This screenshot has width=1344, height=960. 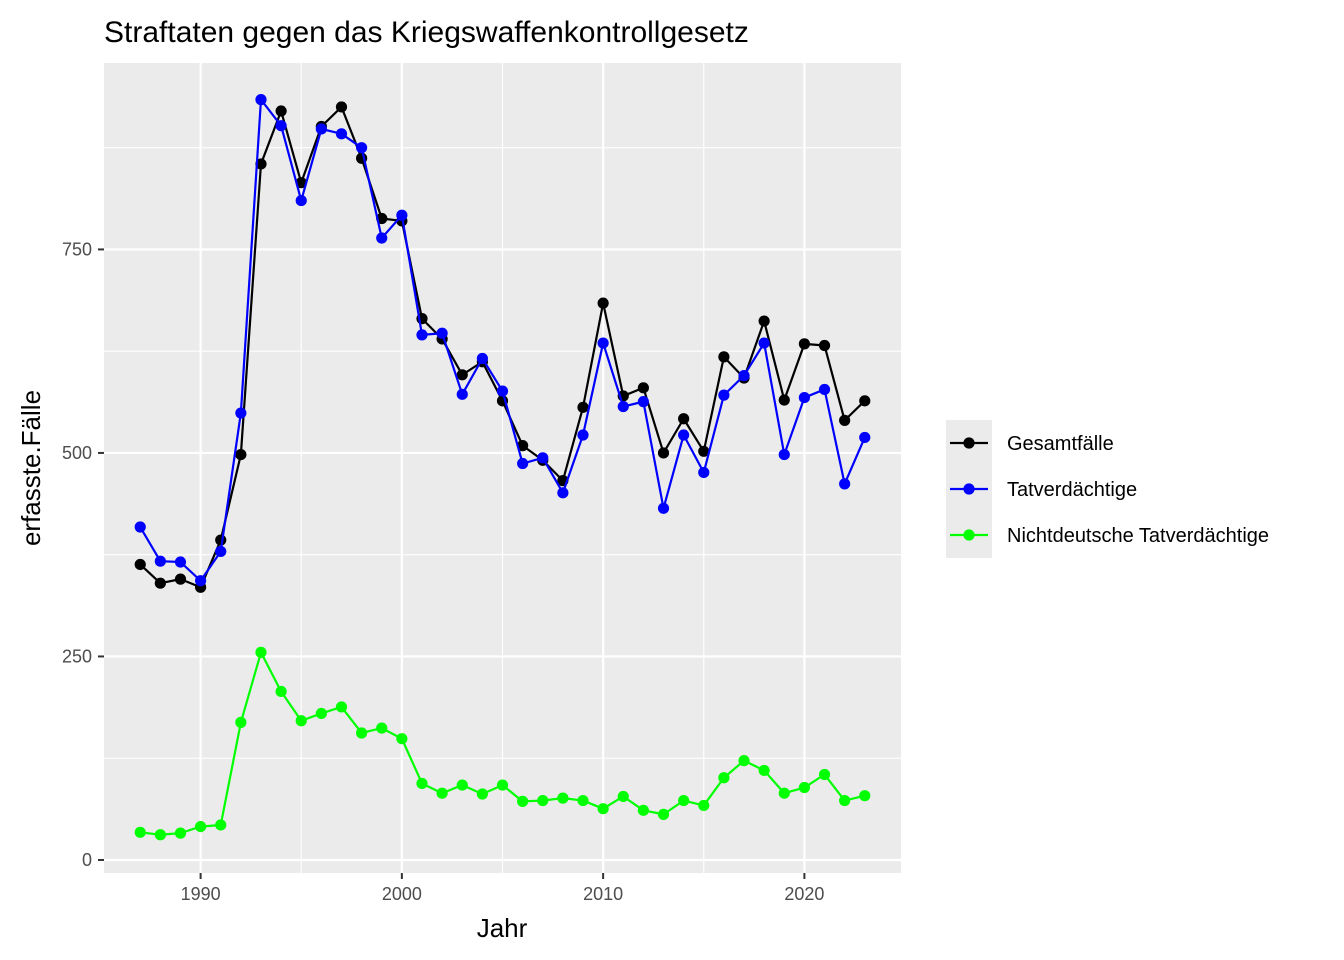 What do you see at coordinates (83, 554) in the screenshot?
I see `y-axis: 0 250 500 750` at bounding box center [83, 554].